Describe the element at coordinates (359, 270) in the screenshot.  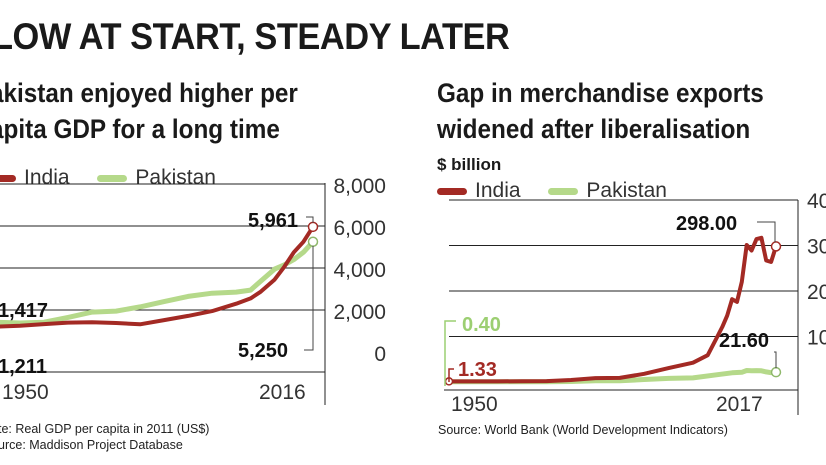
I see `left-y-tick-label: 4,000` at that location.